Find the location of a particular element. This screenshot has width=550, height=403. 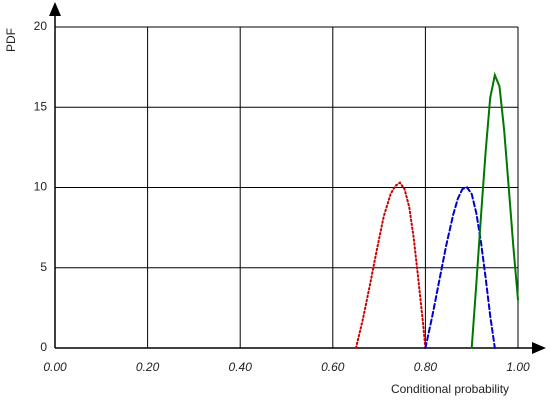

y-tick-label: 0 is located at coordinates (43, 347).